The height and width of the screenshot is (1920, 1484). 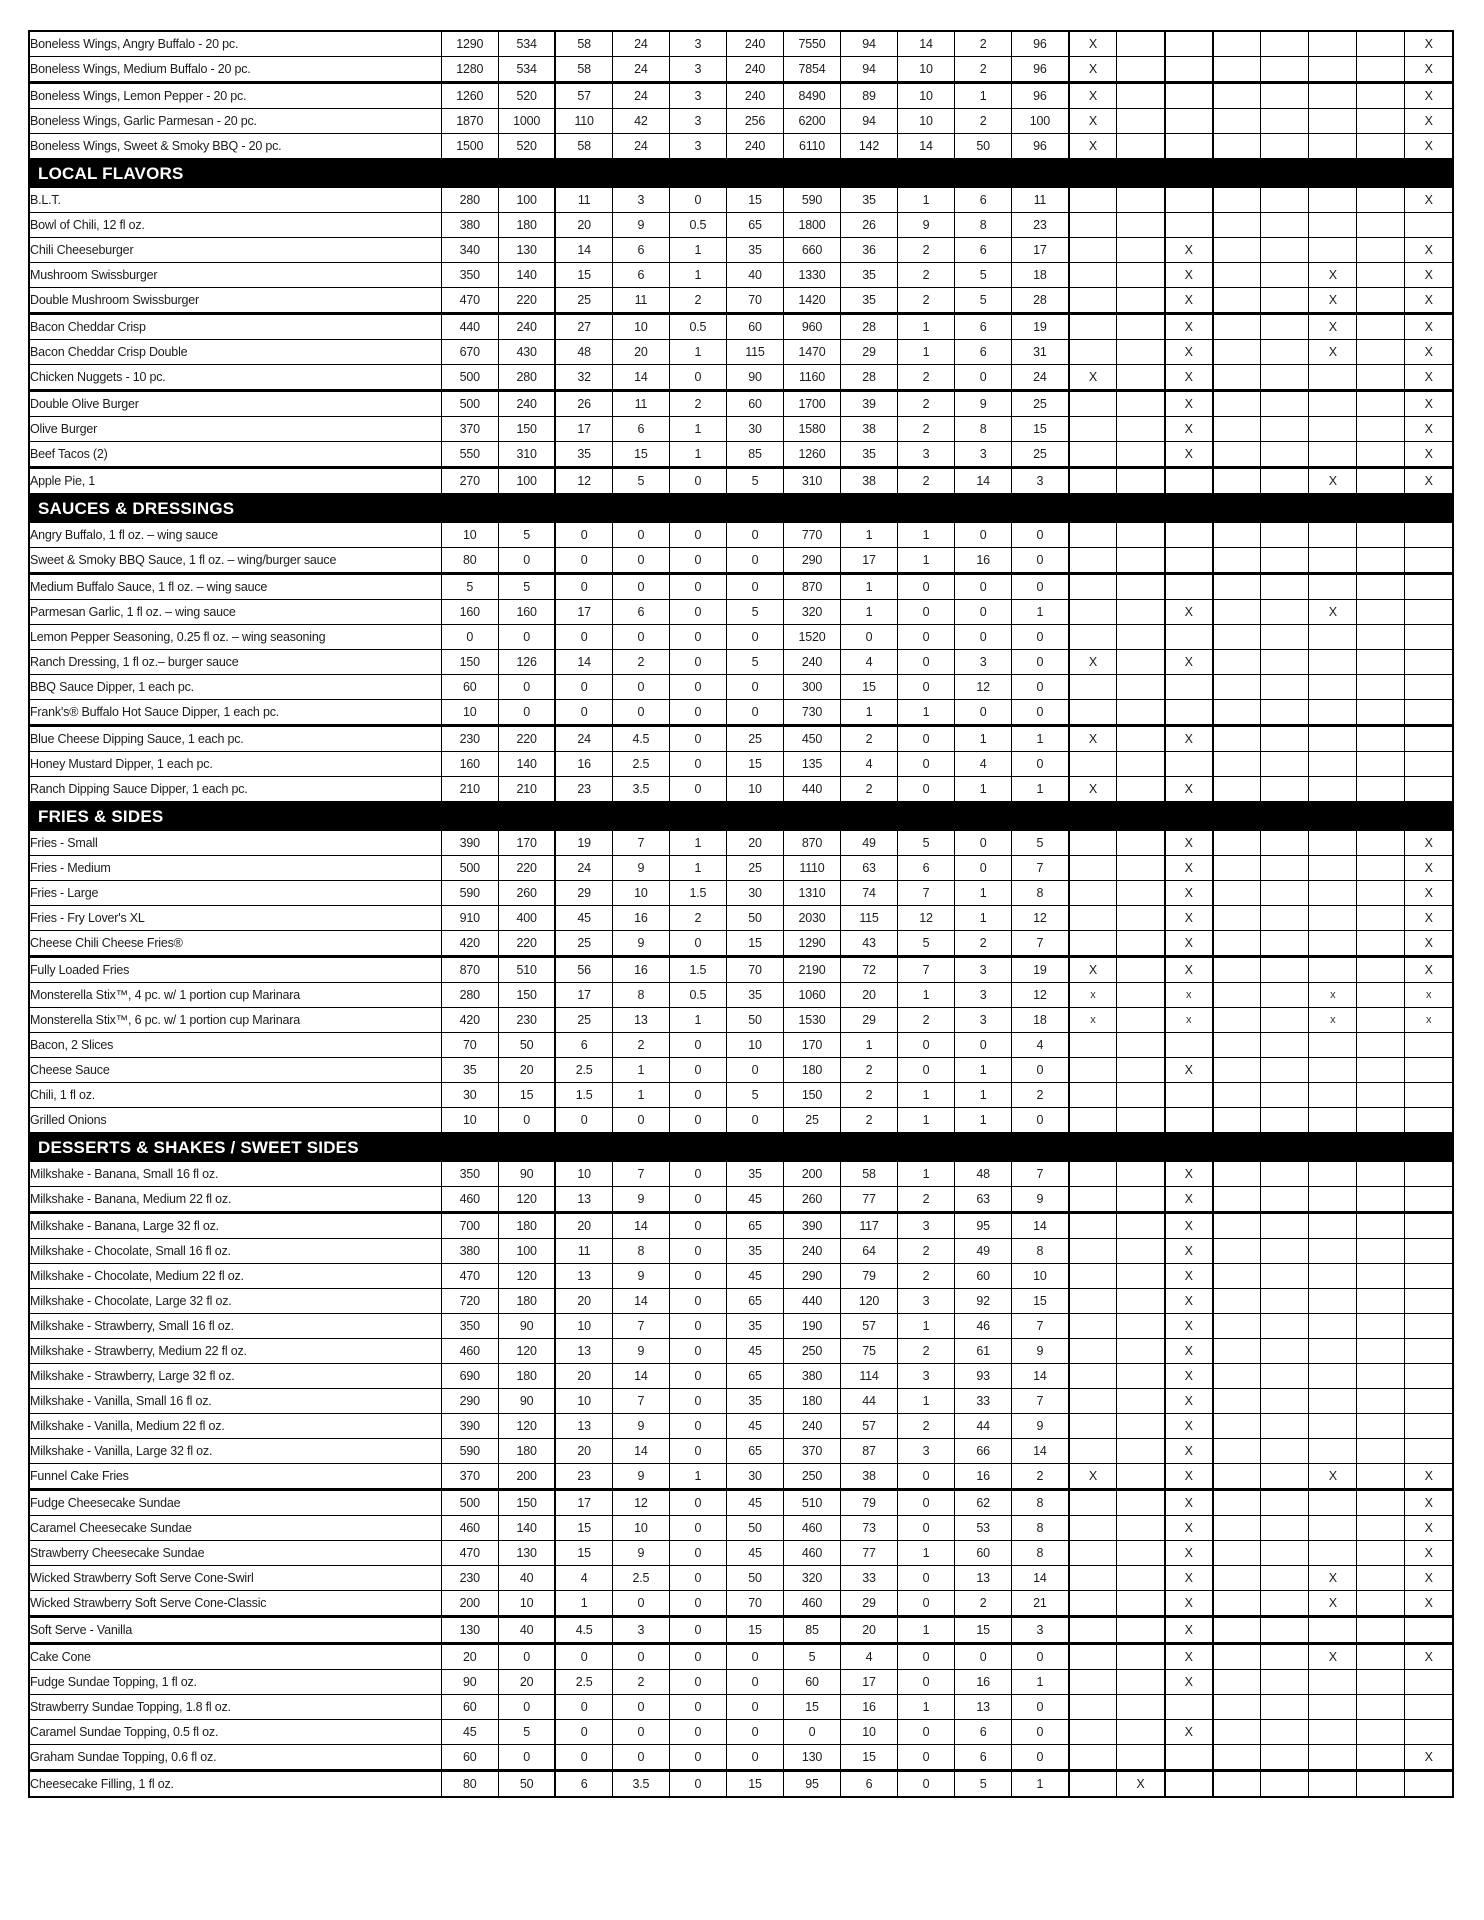 I want to click on value-cell: 7550, so click(x=812, y=43).